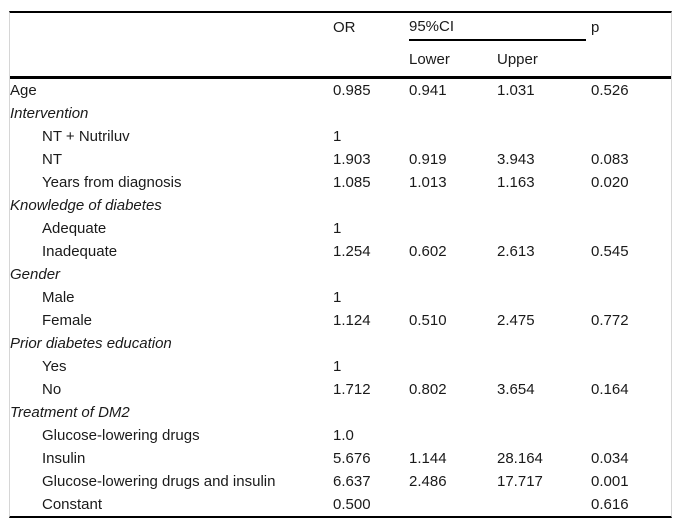  What do you see at coordinates (80, 251) in the screenshot?
I see `row-label: Inadequate` at bounding box center [80, 251].